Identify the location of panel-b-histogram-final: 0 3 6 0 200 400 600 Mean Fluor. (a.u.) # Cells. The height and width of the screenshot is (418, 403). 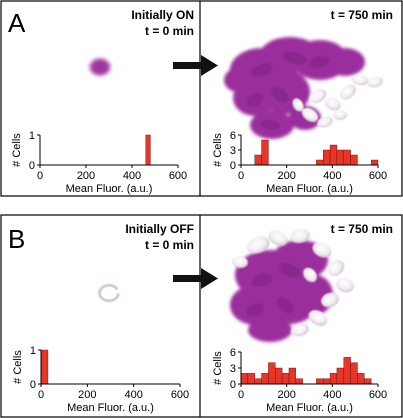
(299, 380).